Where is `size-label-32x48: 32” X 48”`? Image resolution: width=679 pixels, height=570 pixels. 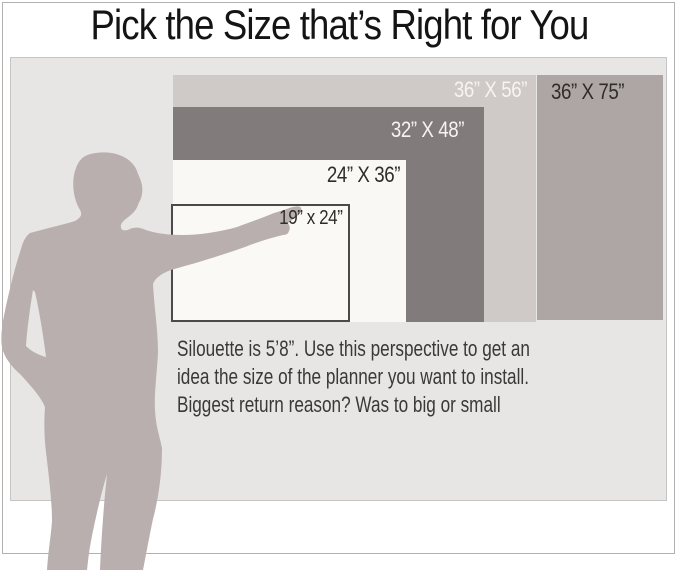 size-label-32x48: 32” X 48” is located at coordinates (427, 129).